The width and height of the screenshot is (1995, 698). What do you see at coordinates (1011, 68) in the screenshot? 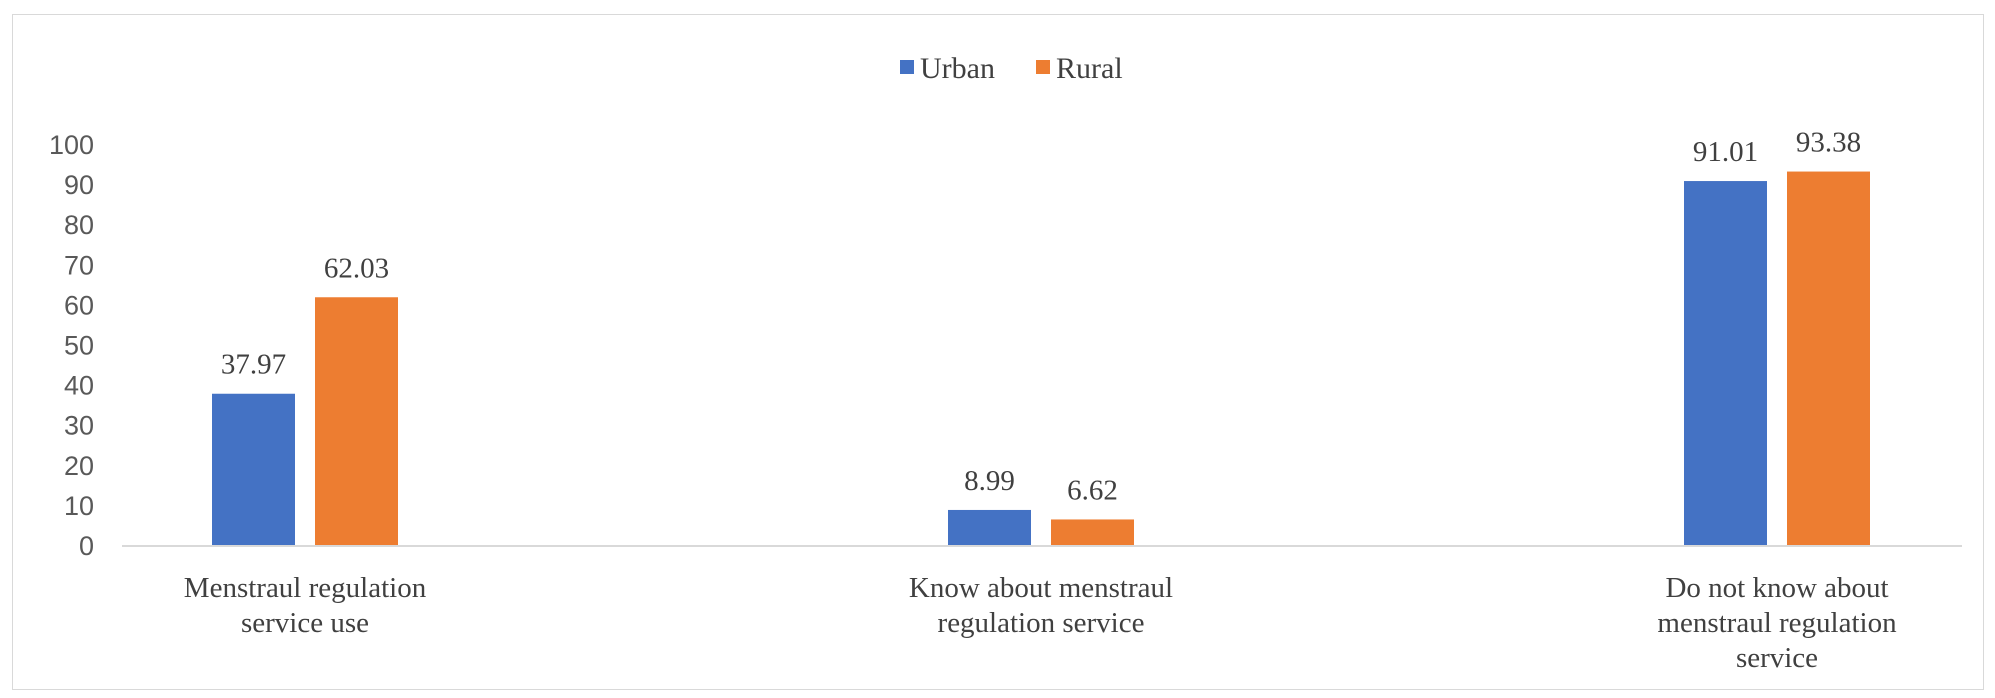
I see `legend: Urban Rural` at bounding box center [1011, 68].